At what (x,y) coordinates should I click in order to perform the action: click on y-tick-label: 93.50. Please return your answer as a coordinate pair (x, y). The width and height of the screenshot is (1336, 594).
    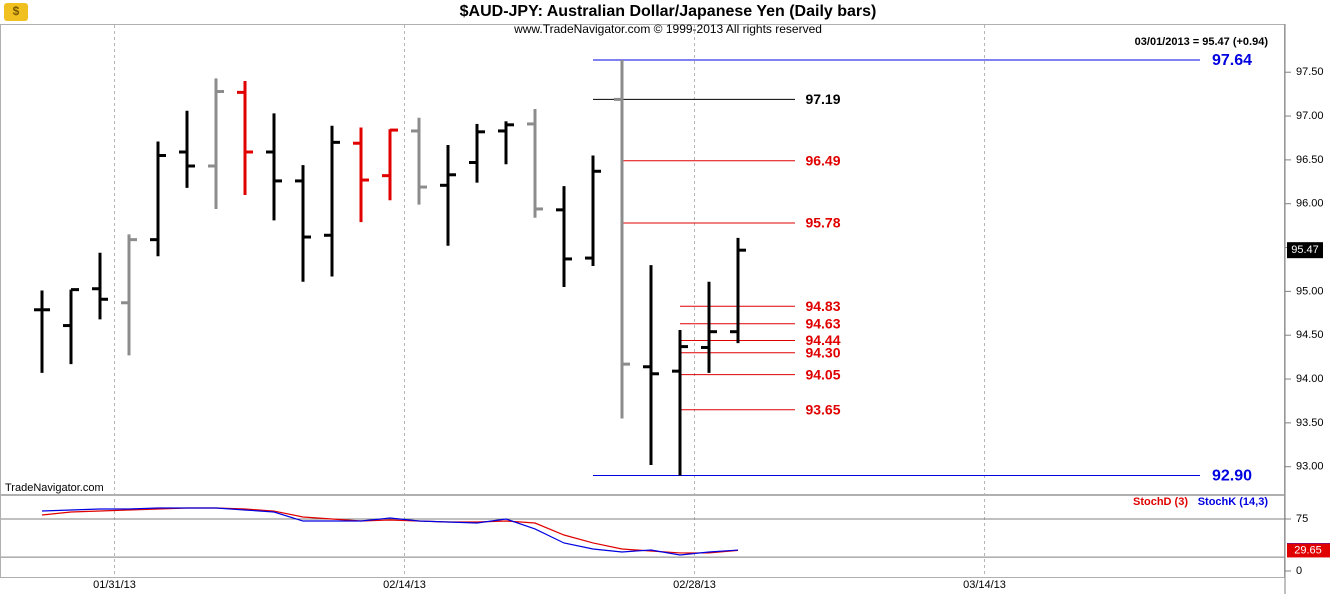
    Looking at the image, I should click on (1310, 423).